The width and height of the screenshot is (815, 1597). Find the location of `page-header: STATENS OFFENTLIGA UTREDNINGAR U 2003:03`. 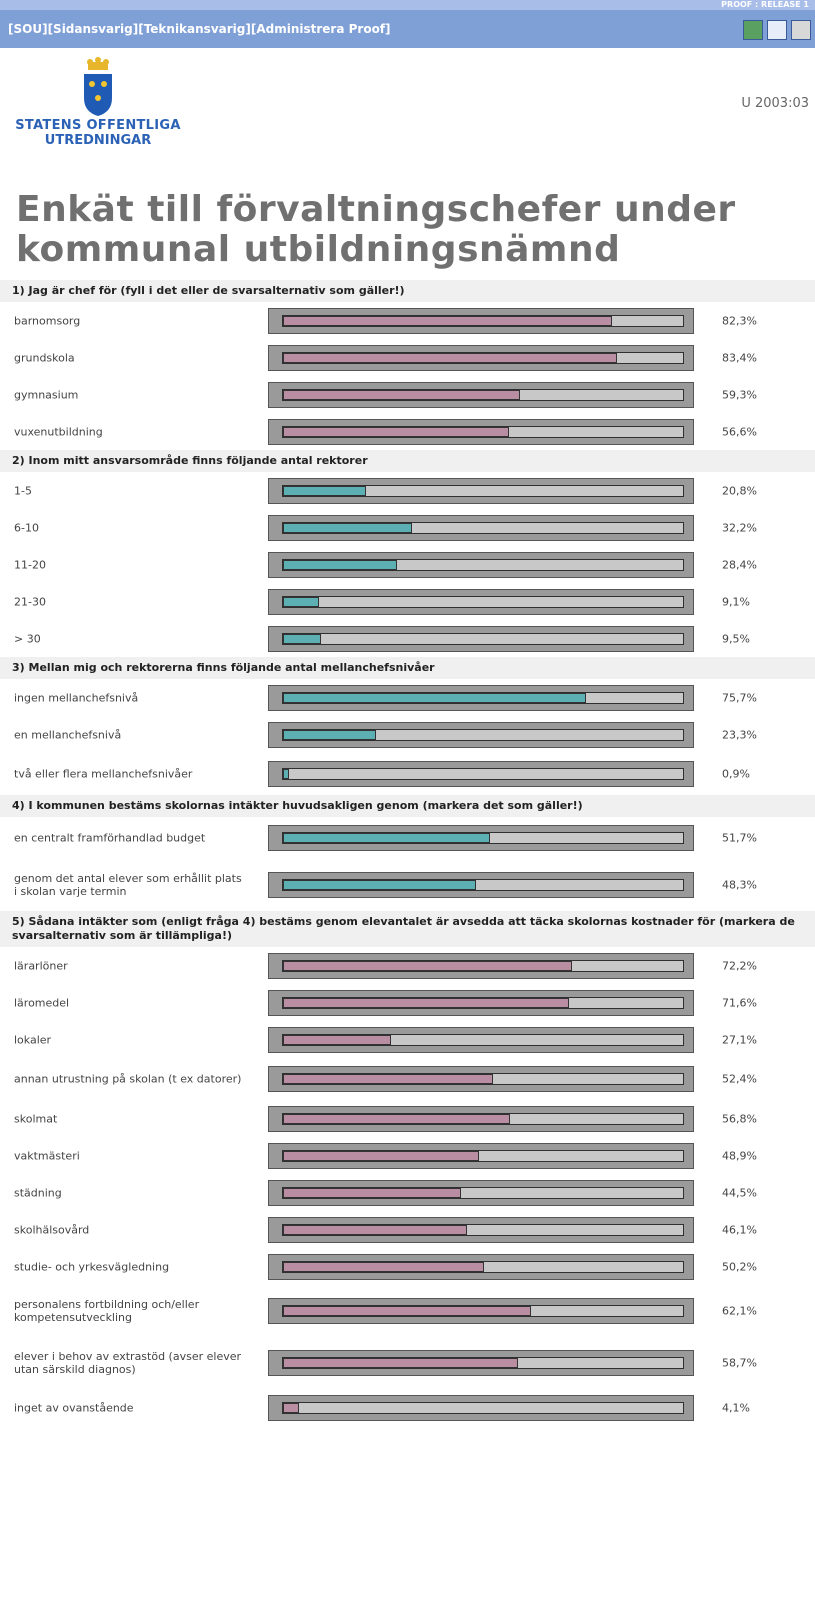

page-header: STATENS OFFENTLIGA UTREDNINGAR U 2003:03 is located at coordinates (407, 108).